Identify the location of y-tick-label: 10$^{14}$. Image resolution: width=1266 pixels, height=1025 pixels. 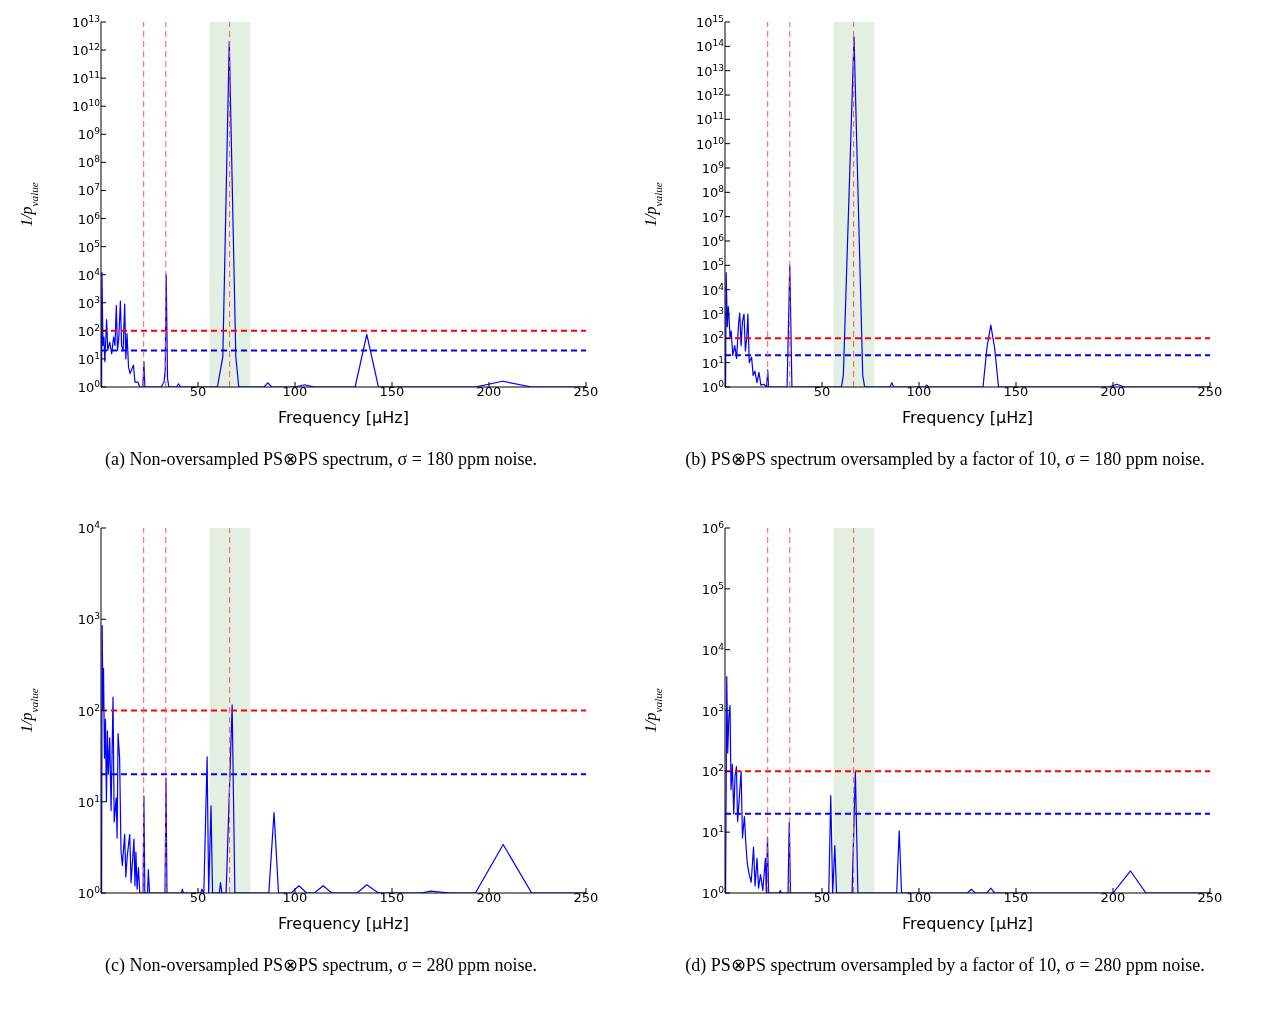
(710, 46).